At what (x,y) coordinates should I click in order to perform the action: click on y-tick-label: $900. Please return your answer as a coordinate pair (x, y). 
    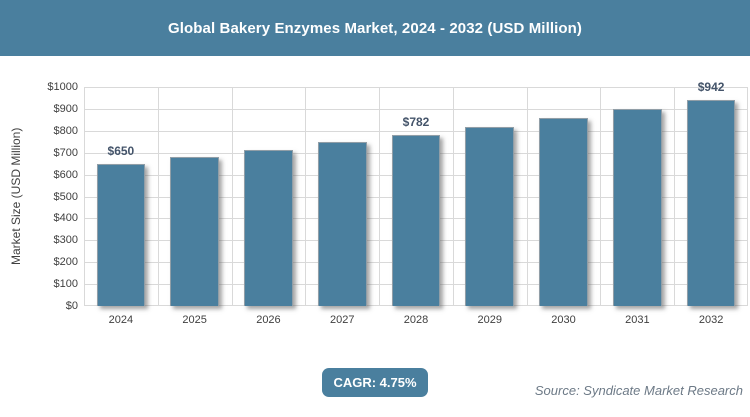
    Looking at the image, I should click on (65, 108).